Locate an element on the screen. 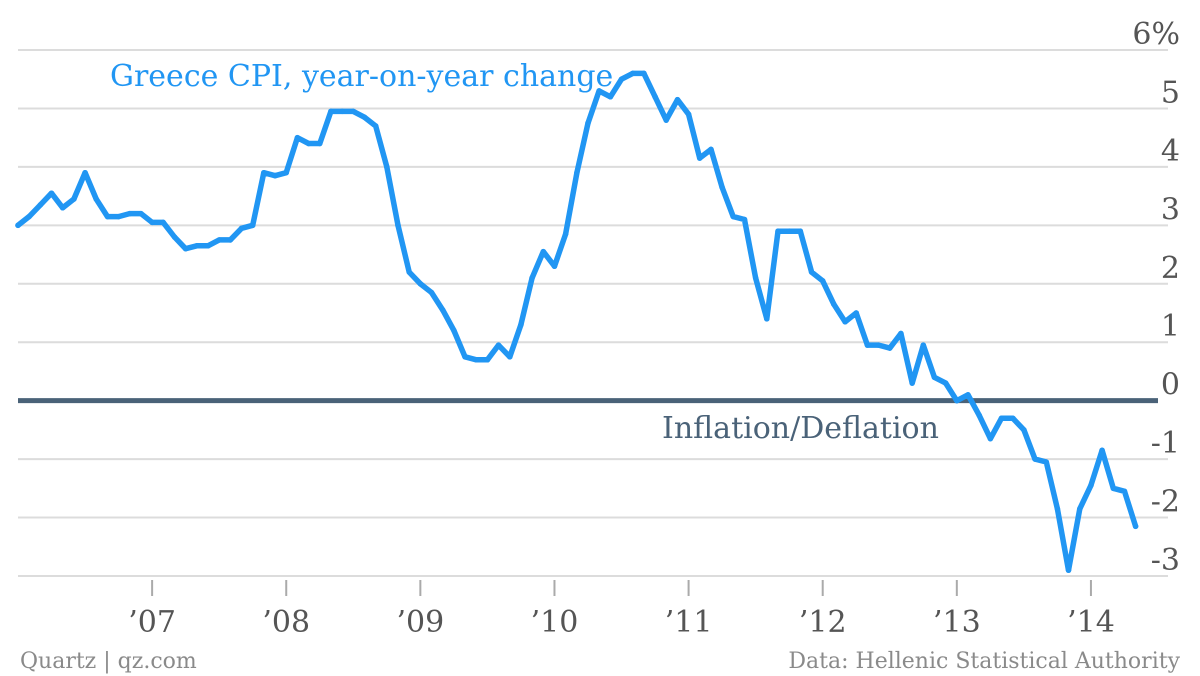 The width and height of the screenshot is (1200, 676). y-axis: -3 -2 -1 0 1 2 3 4 5 6% is located at coordinates (1156, 297).